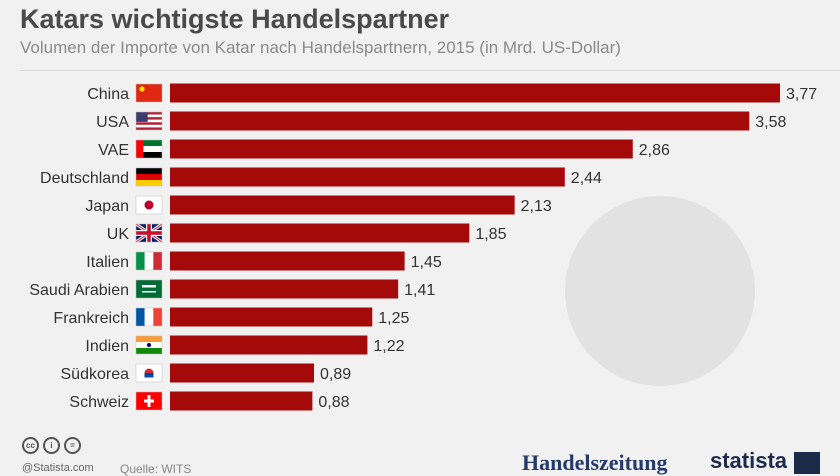 This screenshot has height=476, width=840. What do you see at coordinates (430, 70) in the screenshot?
I see `title-divider` at bounding box center [430, 70].